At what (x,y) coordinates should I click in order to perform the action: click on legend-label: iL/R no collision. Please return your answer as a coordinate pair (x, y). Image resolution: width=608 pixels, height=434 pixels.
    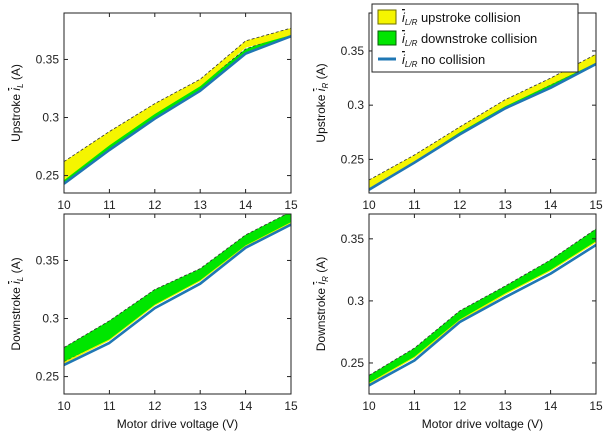
    Looking at the image, I should click on (443, 60).